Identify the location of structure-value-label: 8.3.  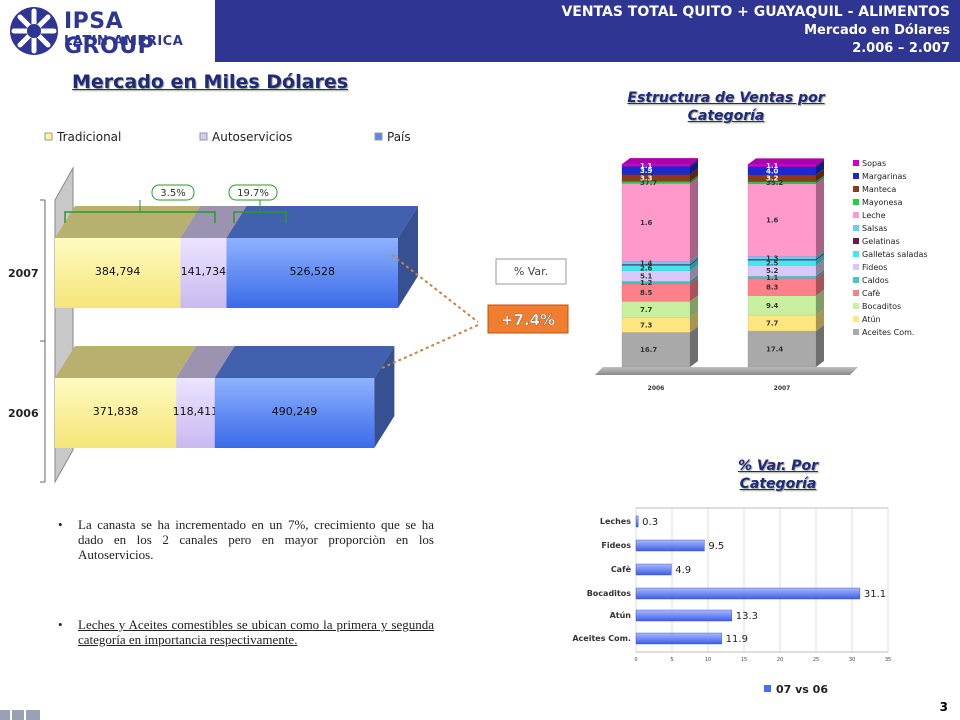
(772, 287).